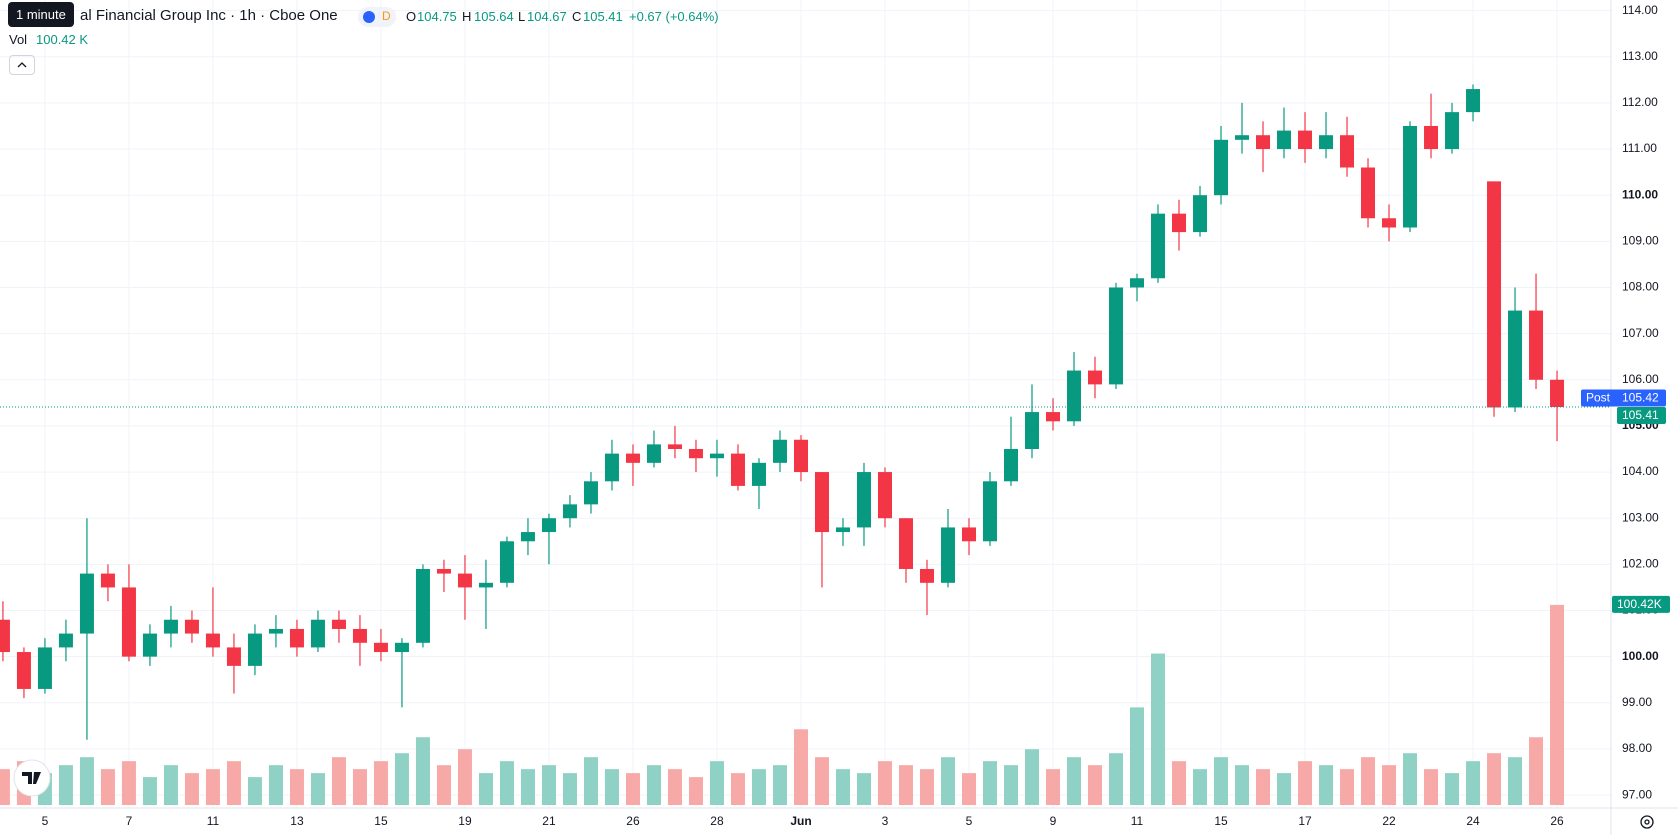 The width and height of the screenshot is (1678, 835). What do you see at coordinates (22, 65) in the screenshot?
I see `collapse-button` at bounding box center [22, 65].